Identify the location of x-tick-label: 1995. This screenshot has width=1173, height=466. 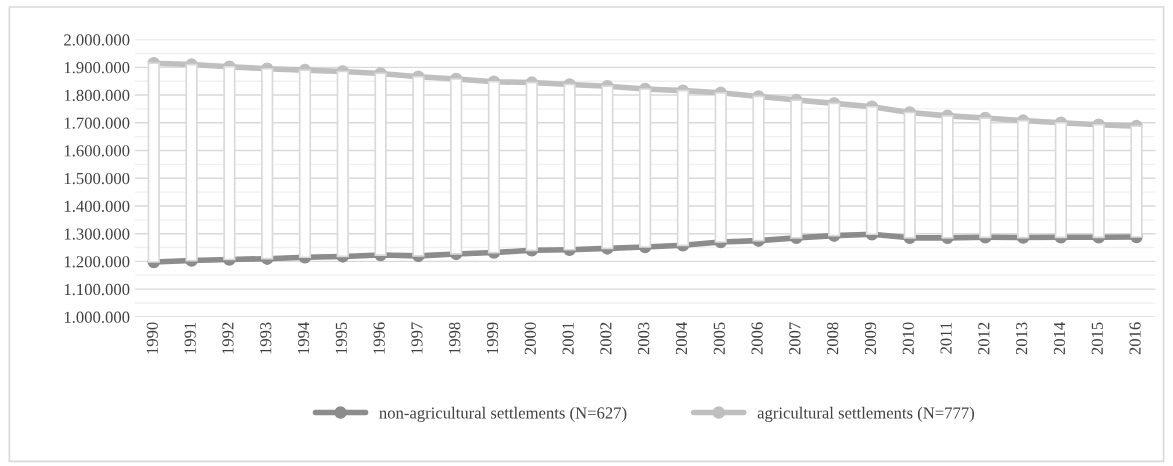
(341, 338).